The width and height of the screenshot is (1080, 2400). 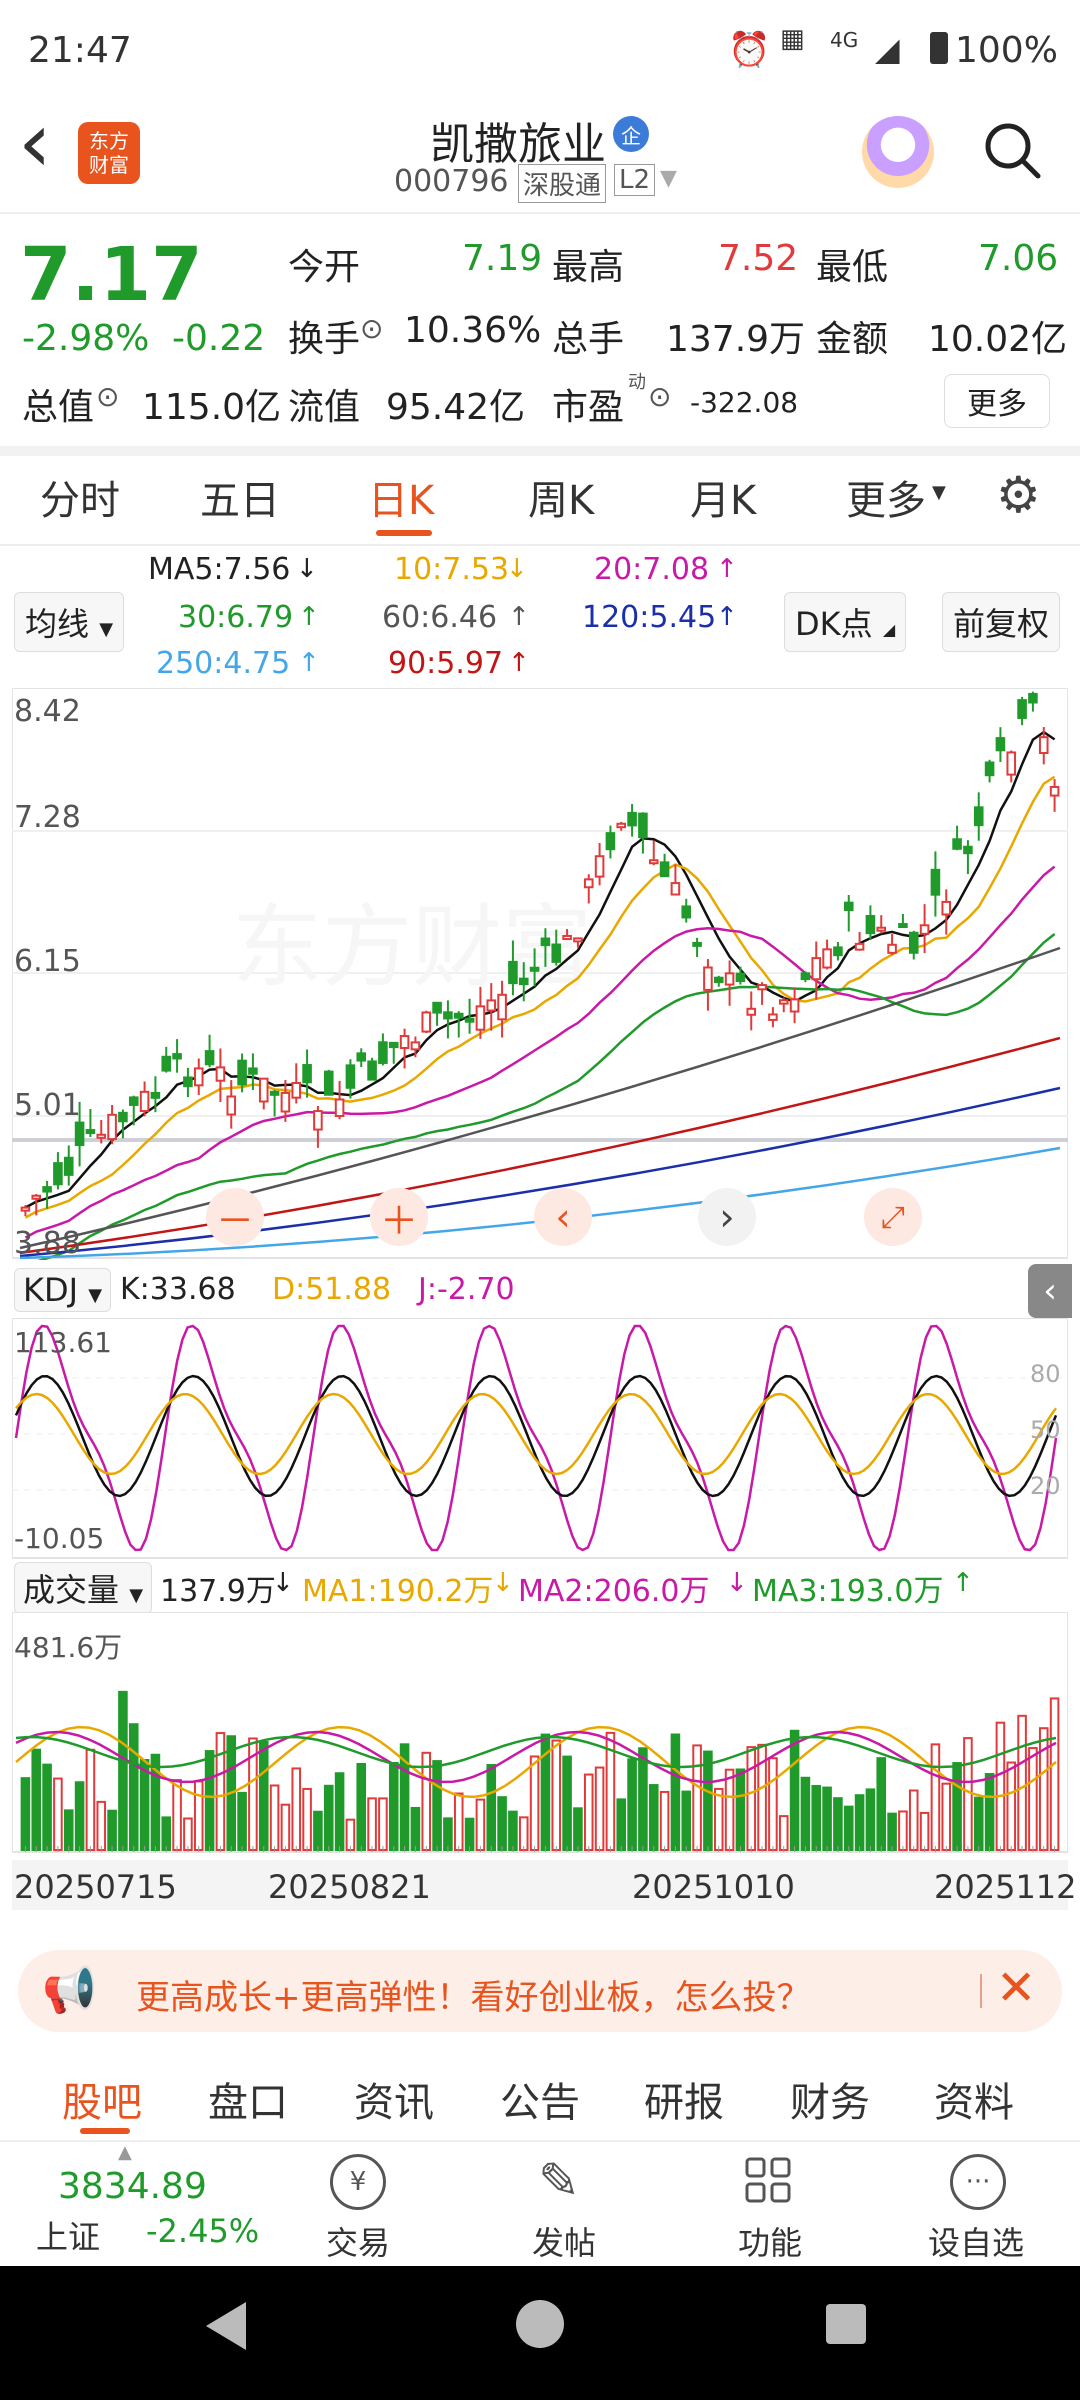 I want to click on date-axis, so click(x=540, y=1885).